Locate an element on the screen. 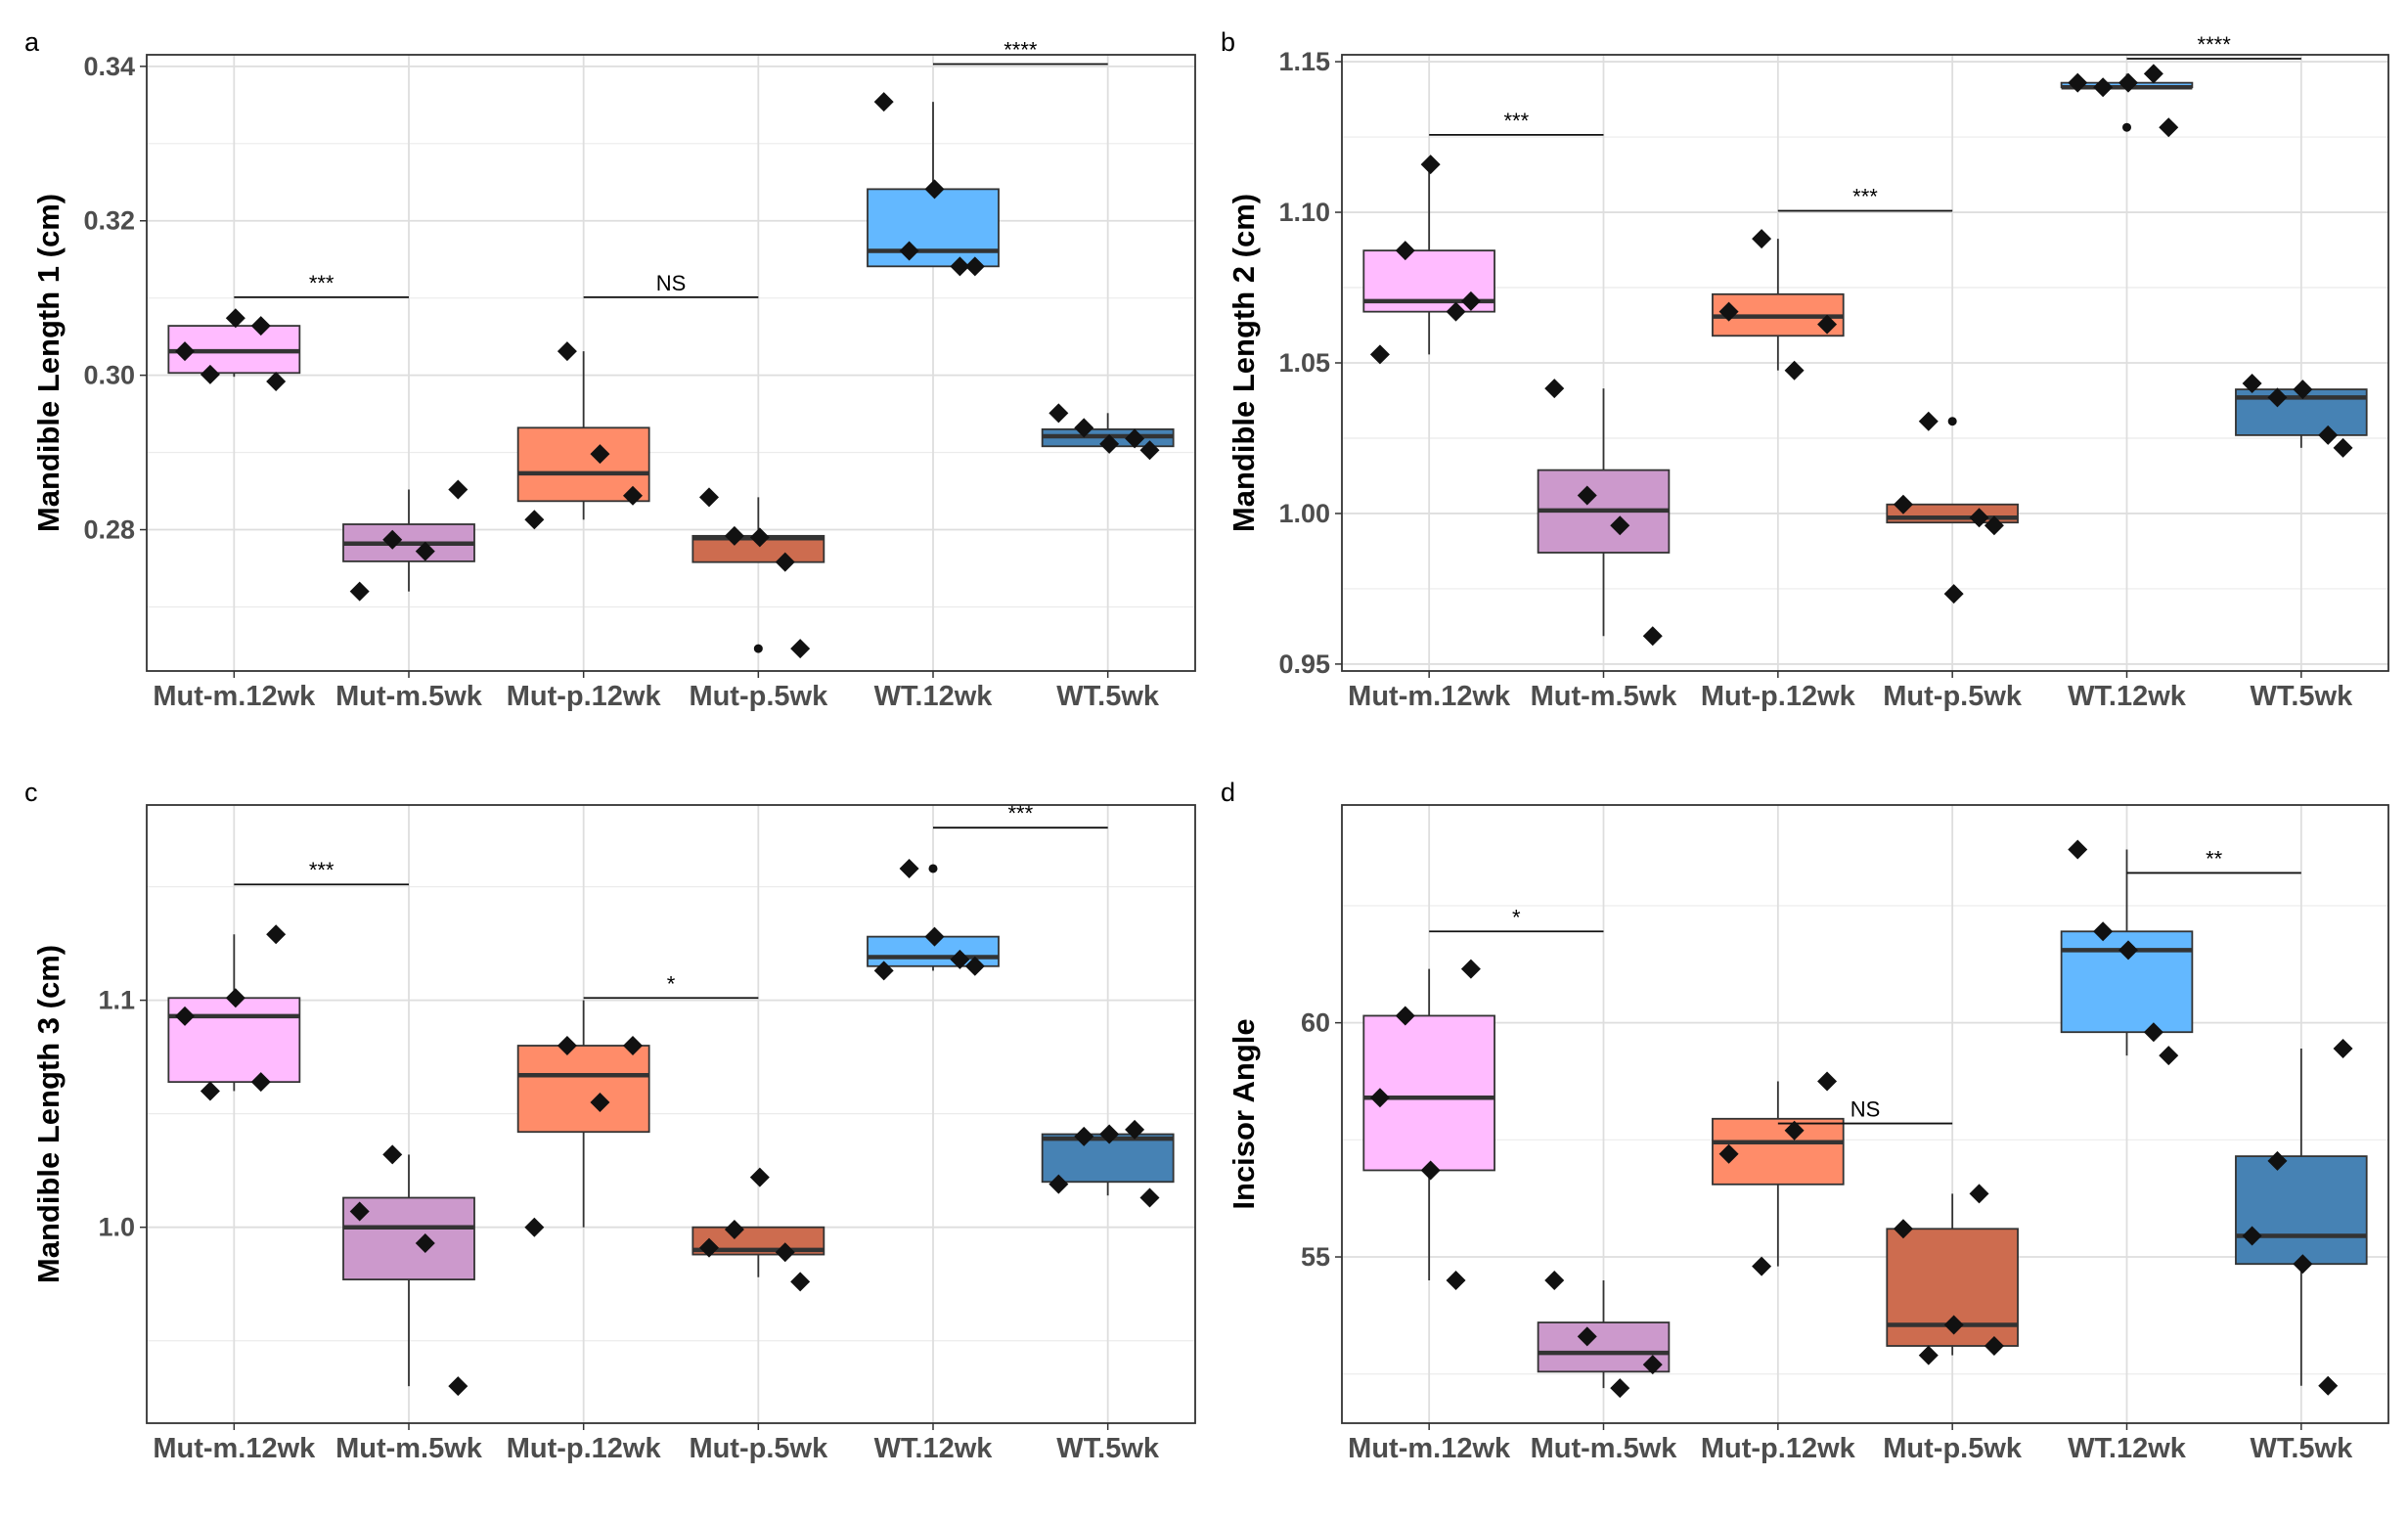 The image size is (2408, 1521). y-tick-label: 0.30 is located at coordinates (109, 375).